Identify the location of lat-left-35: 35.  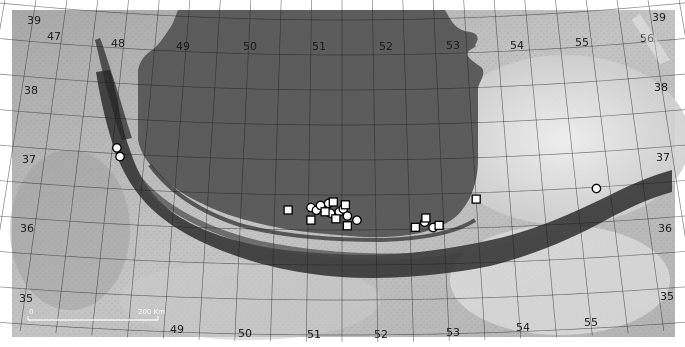
(26, 298).